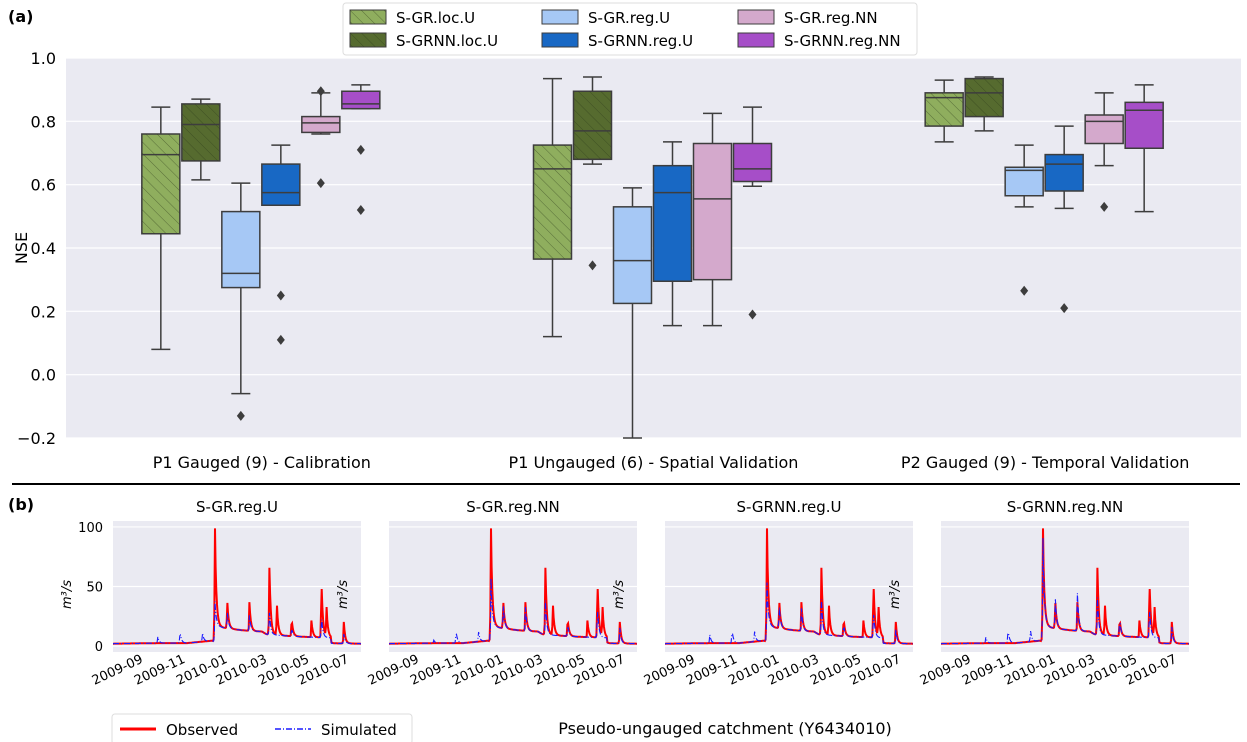  I want to click on y-tick-label: 0.2, so click(43, 311).